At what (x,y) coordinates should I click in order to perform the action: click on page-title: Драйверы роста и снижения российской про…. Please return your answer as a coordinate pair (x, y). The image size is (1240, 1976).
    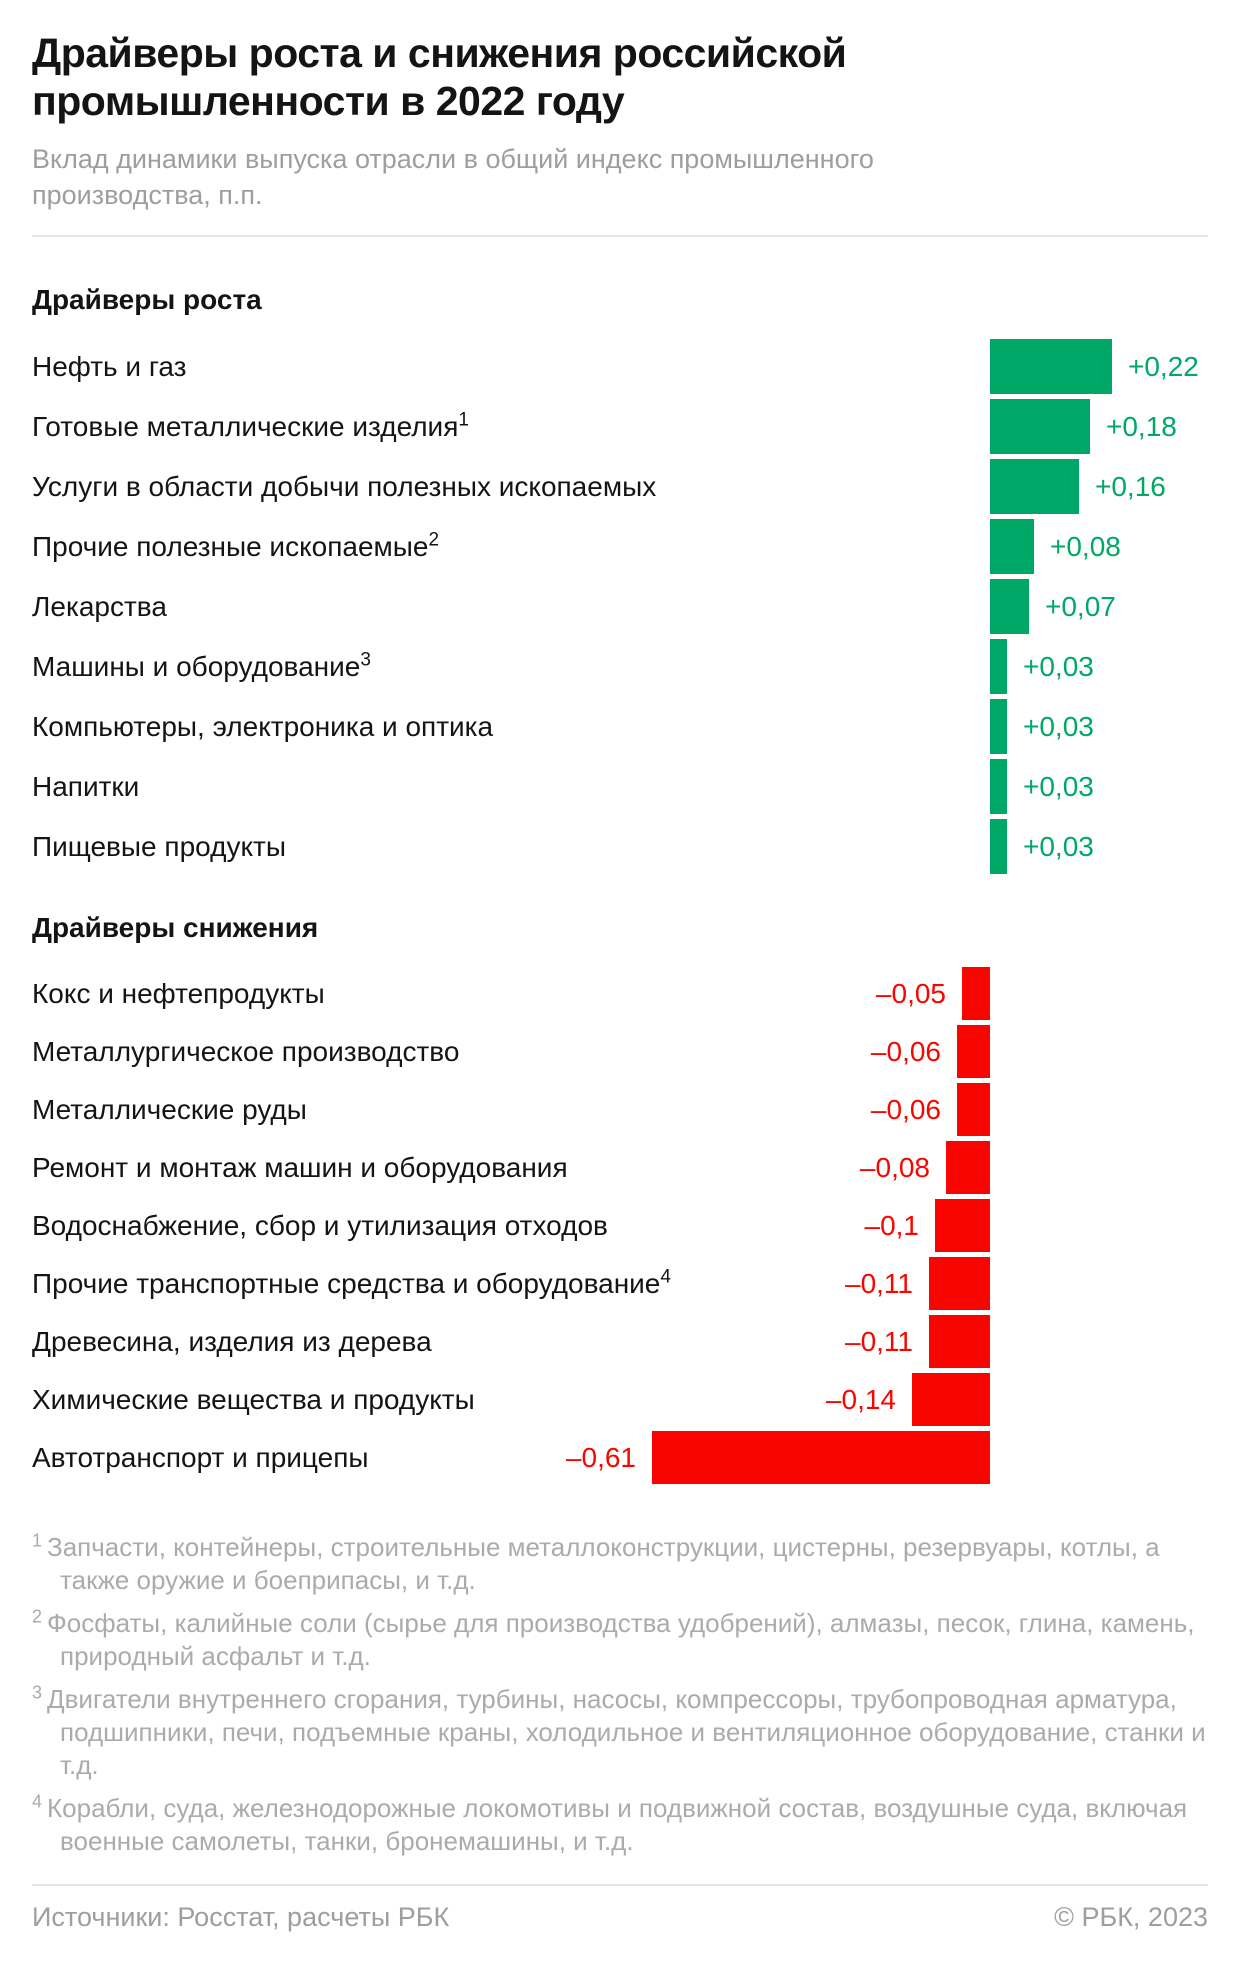
    Looking at the image, I should click on (439, 77).